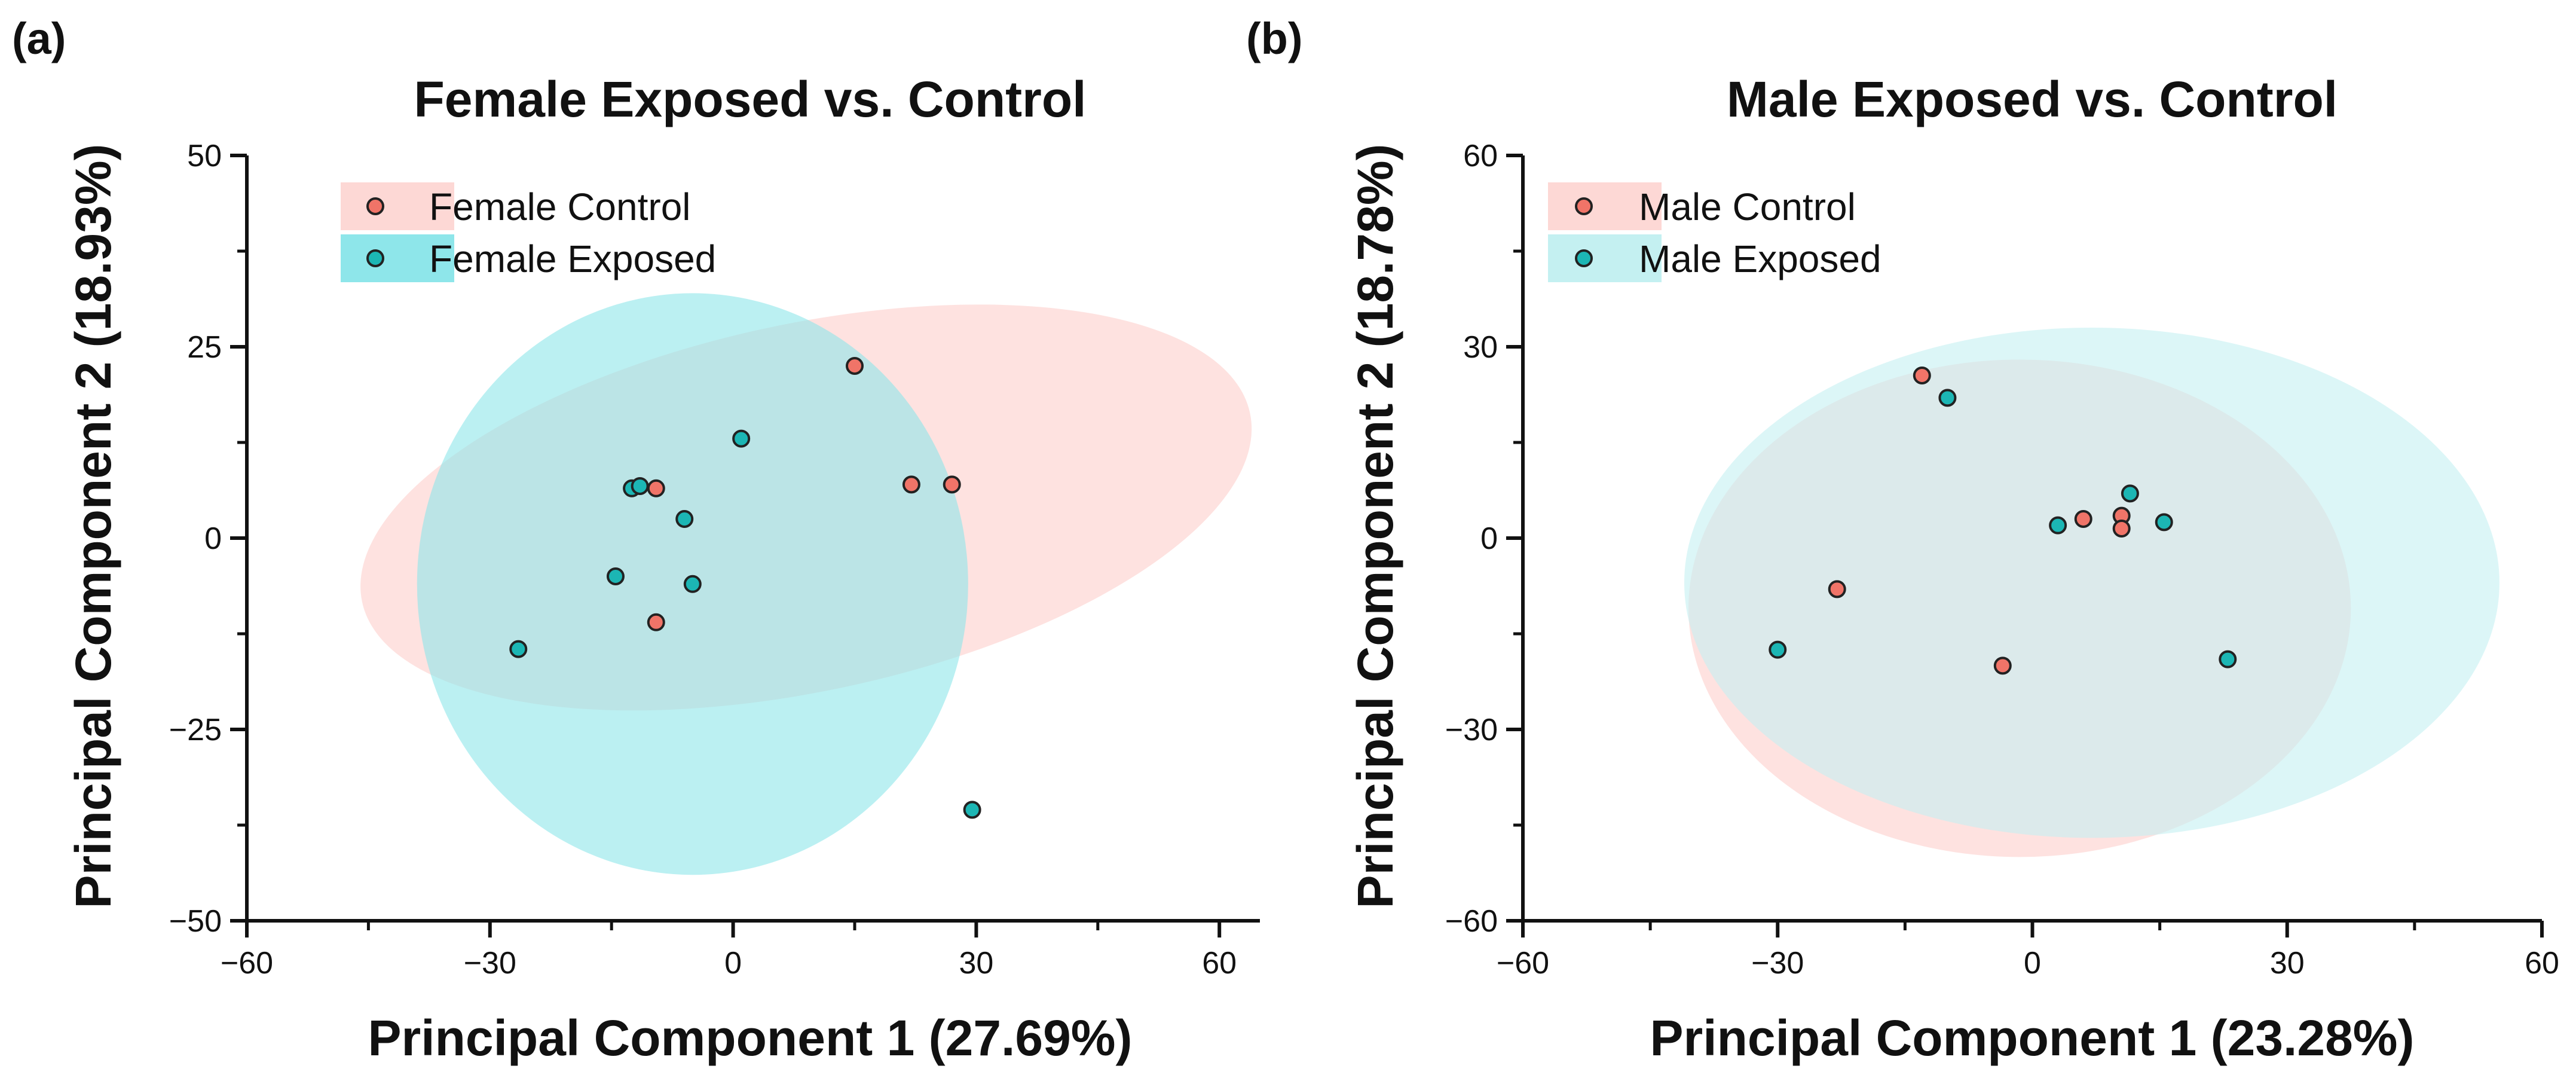  What do you see at coordinates (1760, 258) in the screenshot?
I see `legend-label-male-exposed: Male Exposed` at bounding box center [1760, 258].